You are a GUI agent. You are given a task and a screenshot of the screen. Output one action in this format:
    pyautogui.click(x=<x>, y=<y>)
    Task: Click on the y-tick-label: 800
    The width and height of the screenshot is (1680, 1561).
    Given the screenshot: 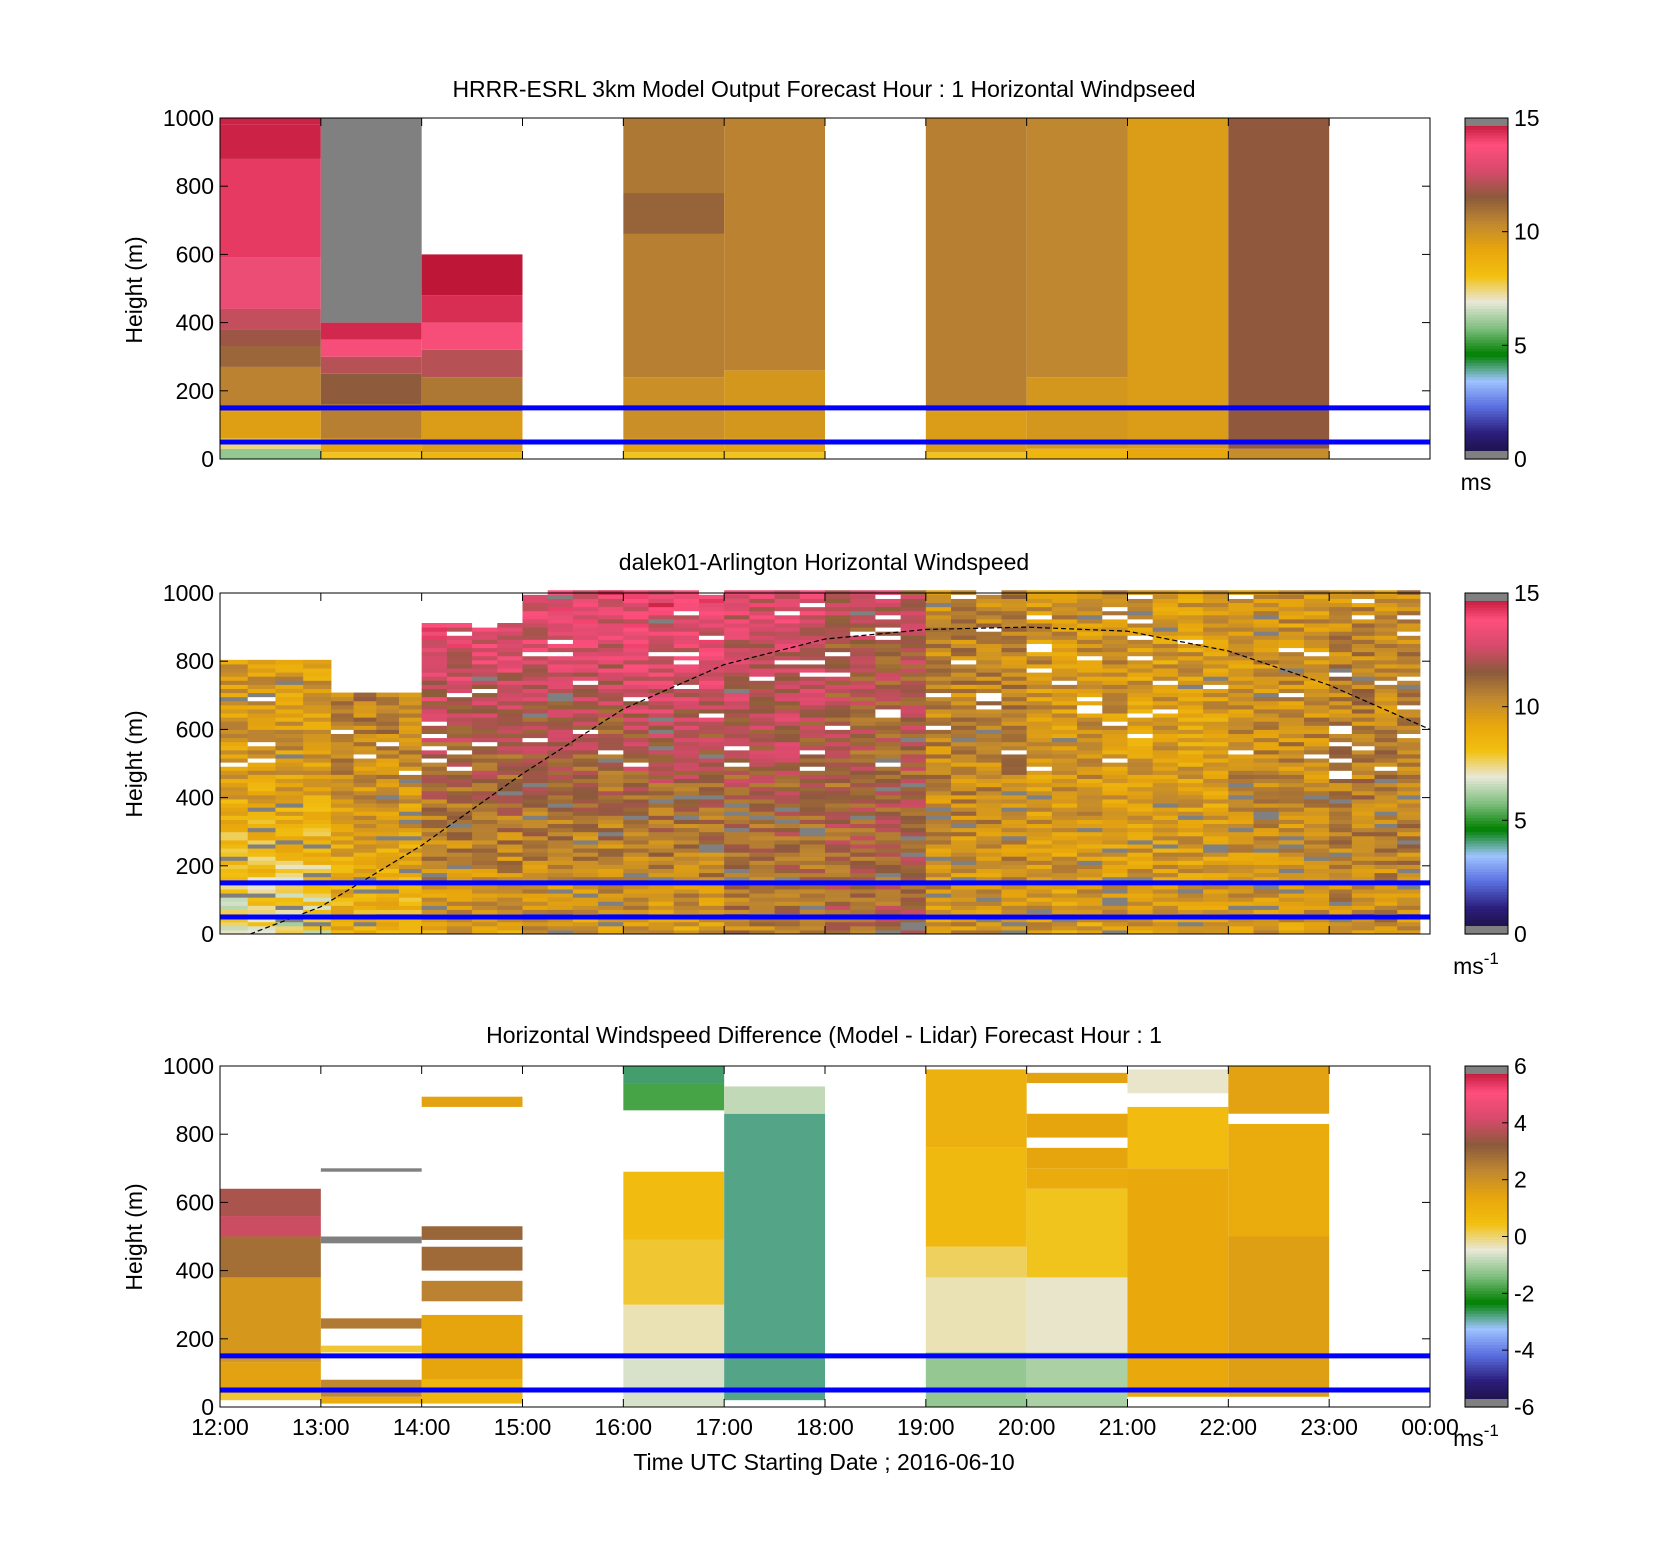 What is the action you would take?
    pyautogui.click(x=195, y=1134)
    